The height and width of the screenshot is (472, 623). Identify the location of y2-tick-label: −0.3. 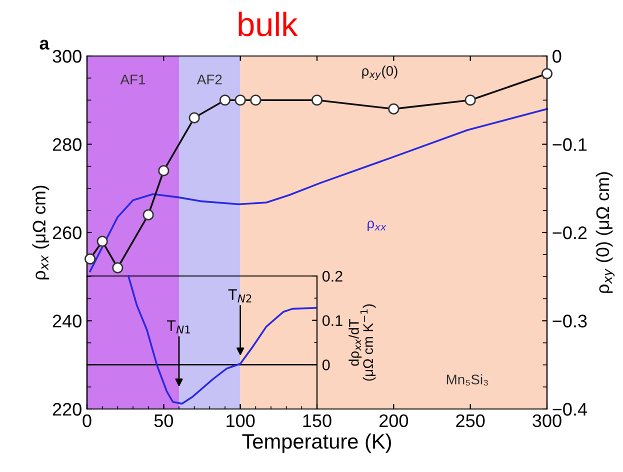
(569, 321).